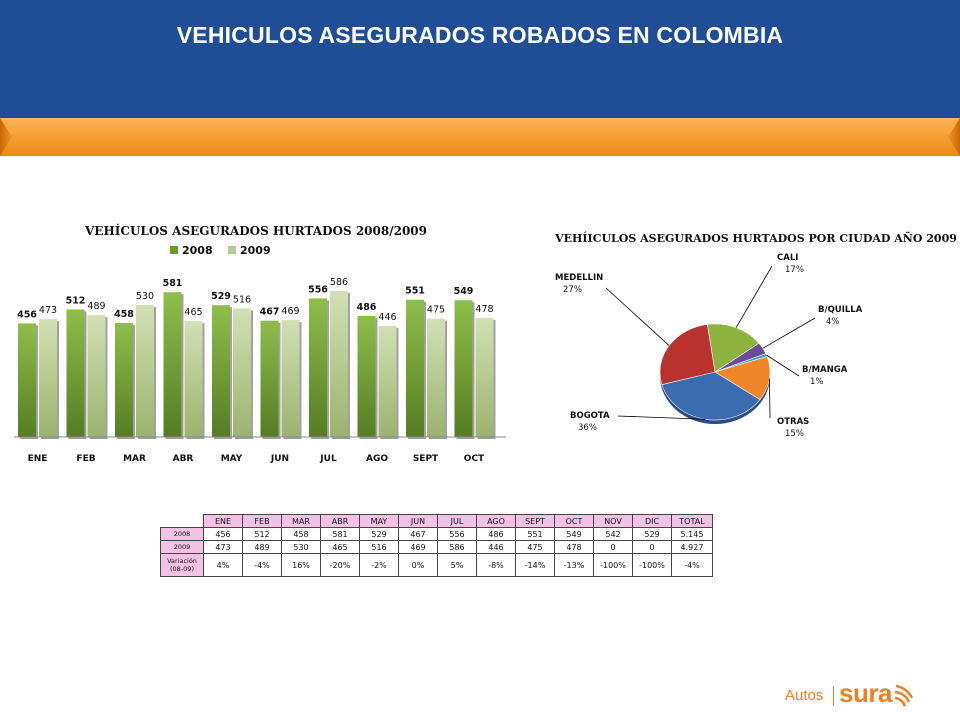  I want to click on pie-slice-otras, so click(742, 378).